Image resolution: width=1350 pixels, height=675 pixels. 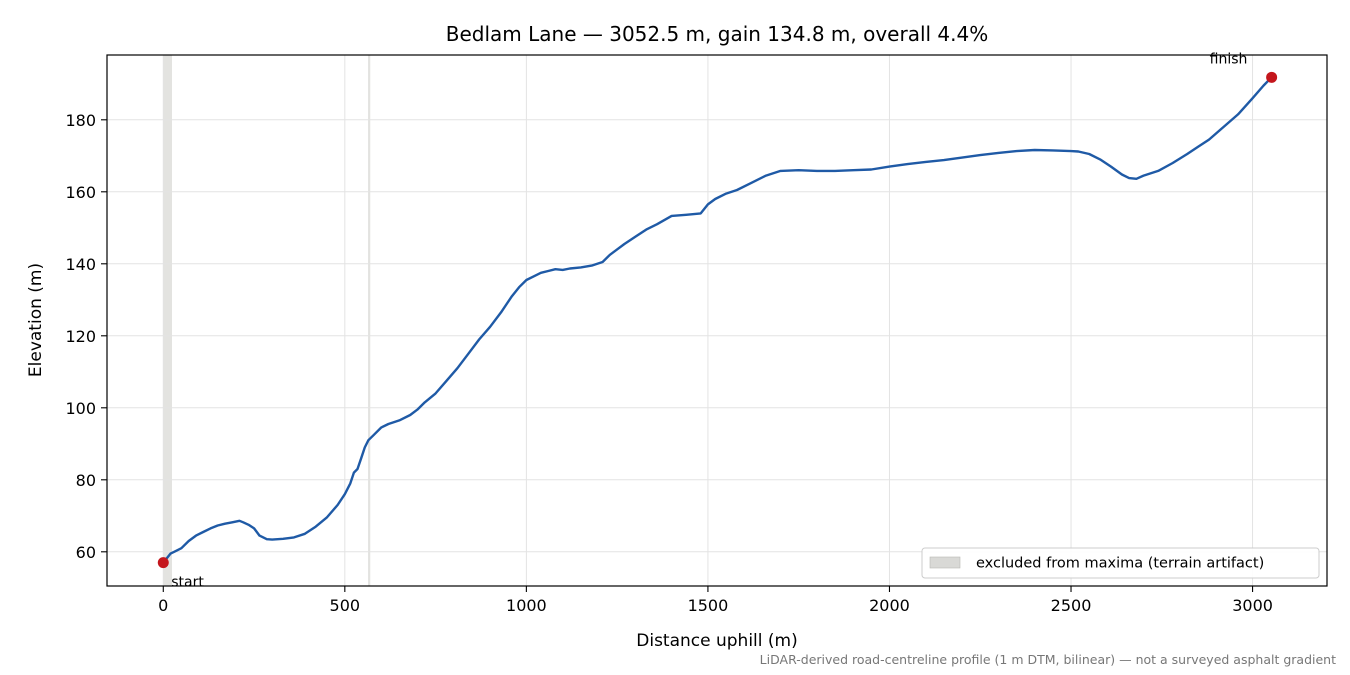 What do you see at coordinates (80, 336) in the screenshot?
I see `y-tick-label: 120` at bounding box center [80, 336].